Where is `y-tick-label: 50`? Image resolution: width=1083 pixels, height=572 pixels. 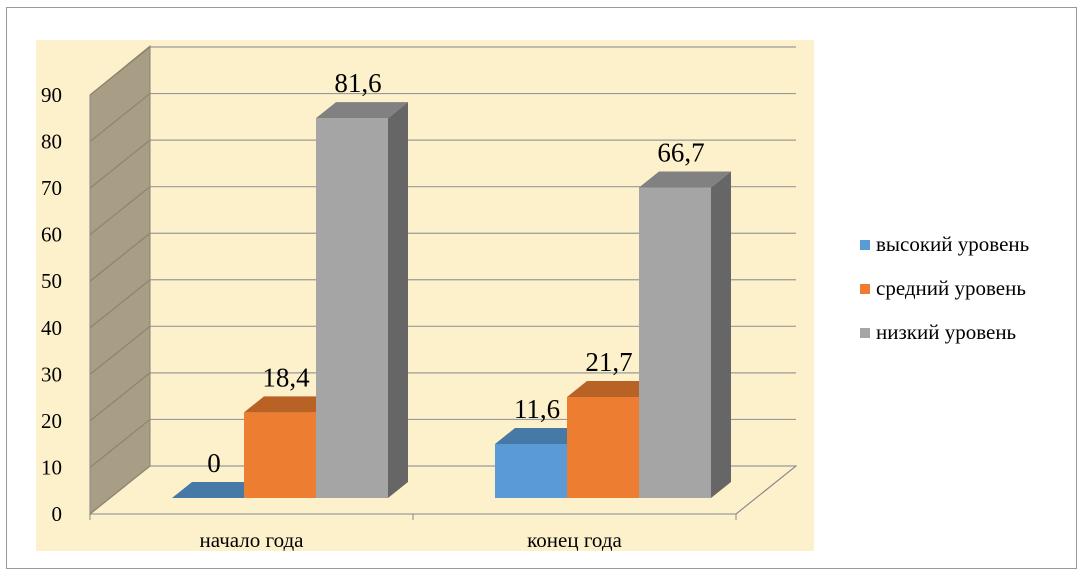
y-tick-label: 50 is located at coordinates (51, 281).